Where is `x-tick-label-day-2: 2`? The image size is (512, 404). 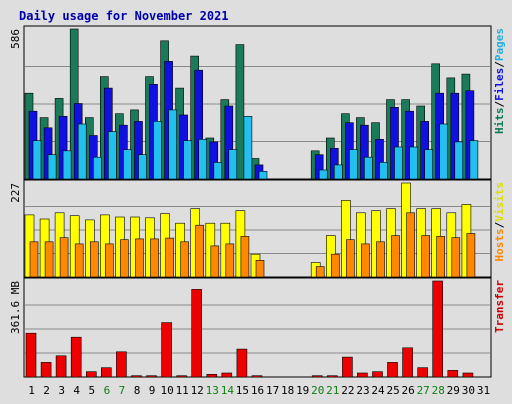 x-tick-label-day-2: 2 is located at coordinates (46, 390).